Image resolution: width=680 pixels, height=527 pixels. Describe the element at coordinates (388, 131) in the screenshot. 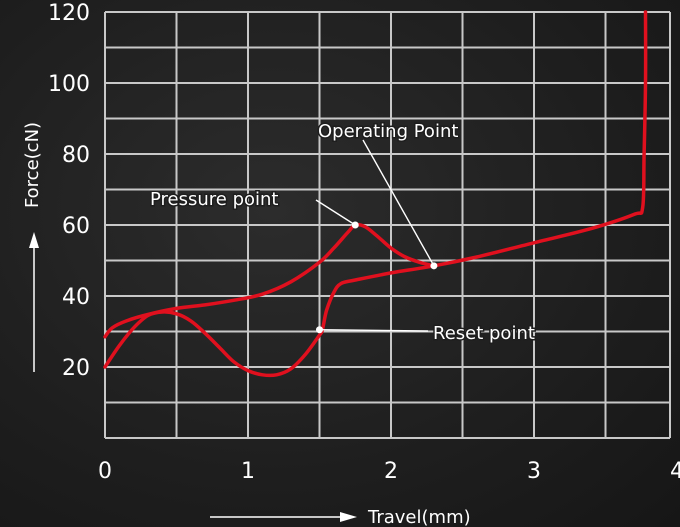

I see `annotation-label: Operating Point` at that location.